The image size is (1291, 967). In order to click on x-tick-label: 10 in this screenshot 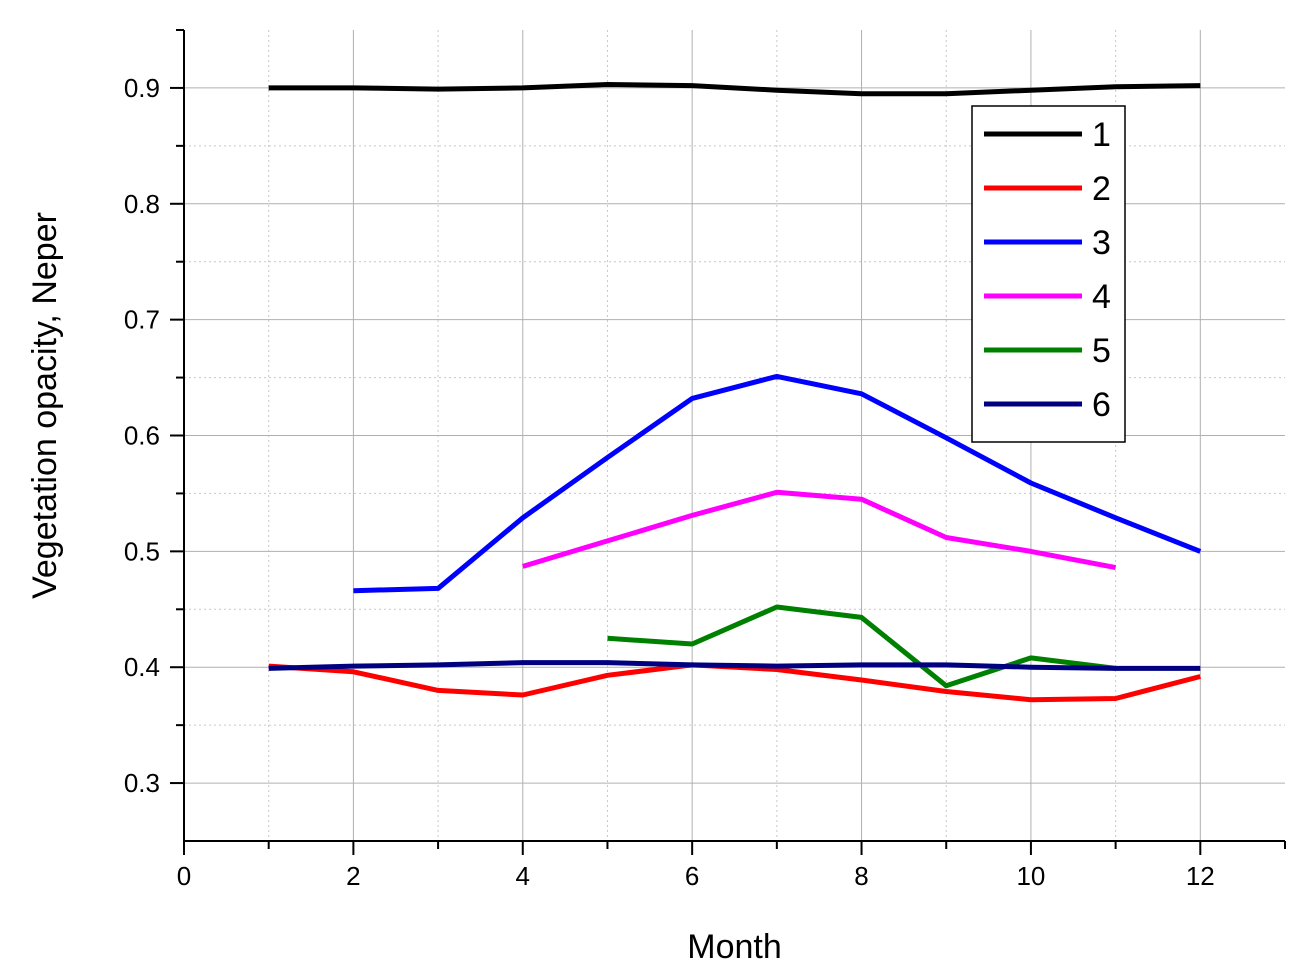, I will do `click(1030, 876)`.